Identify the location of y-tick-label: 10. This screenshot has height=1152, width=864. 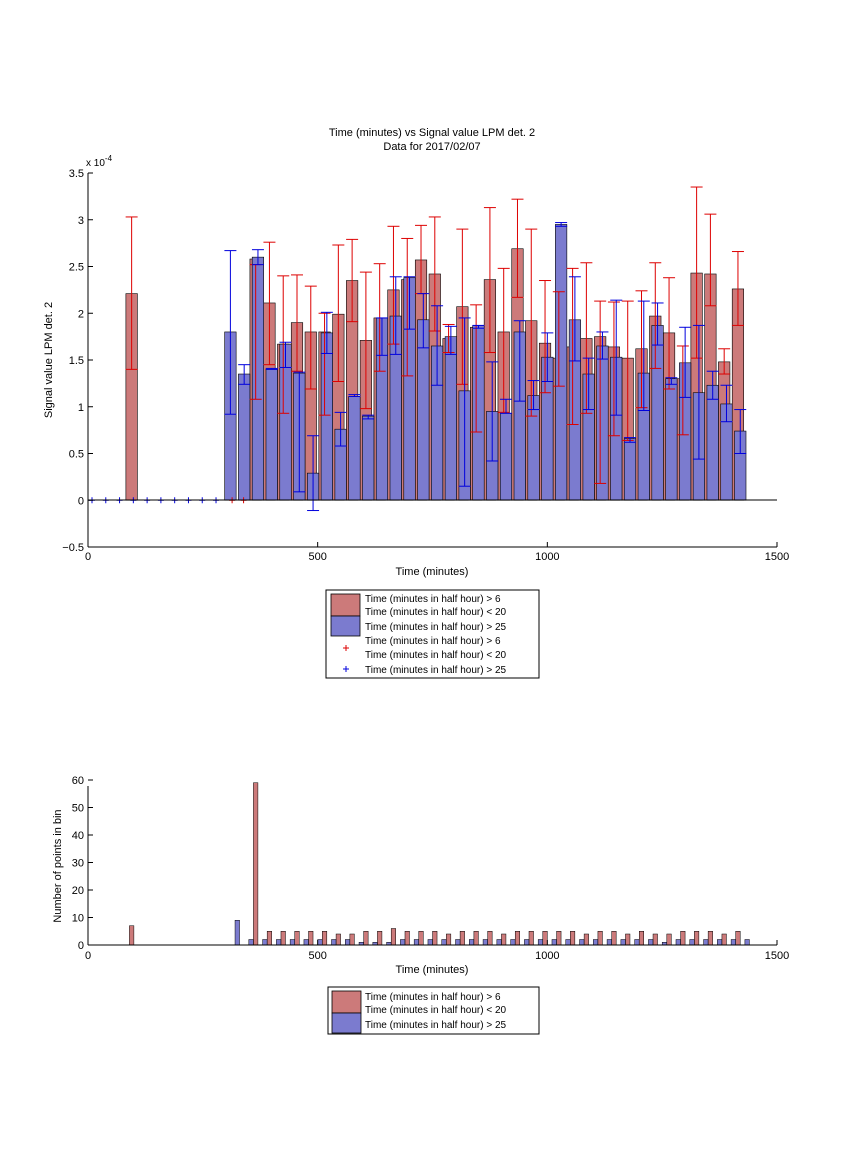
(78, 919).